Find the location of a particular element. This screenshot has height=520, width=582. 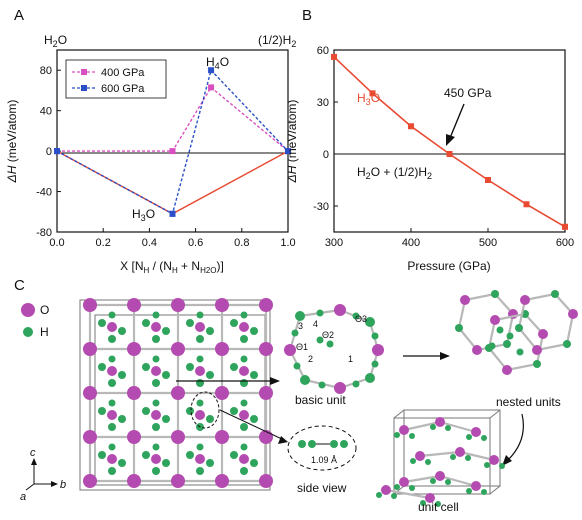

basic-unit-caption: basic unit is located at coordinates (320, 400).